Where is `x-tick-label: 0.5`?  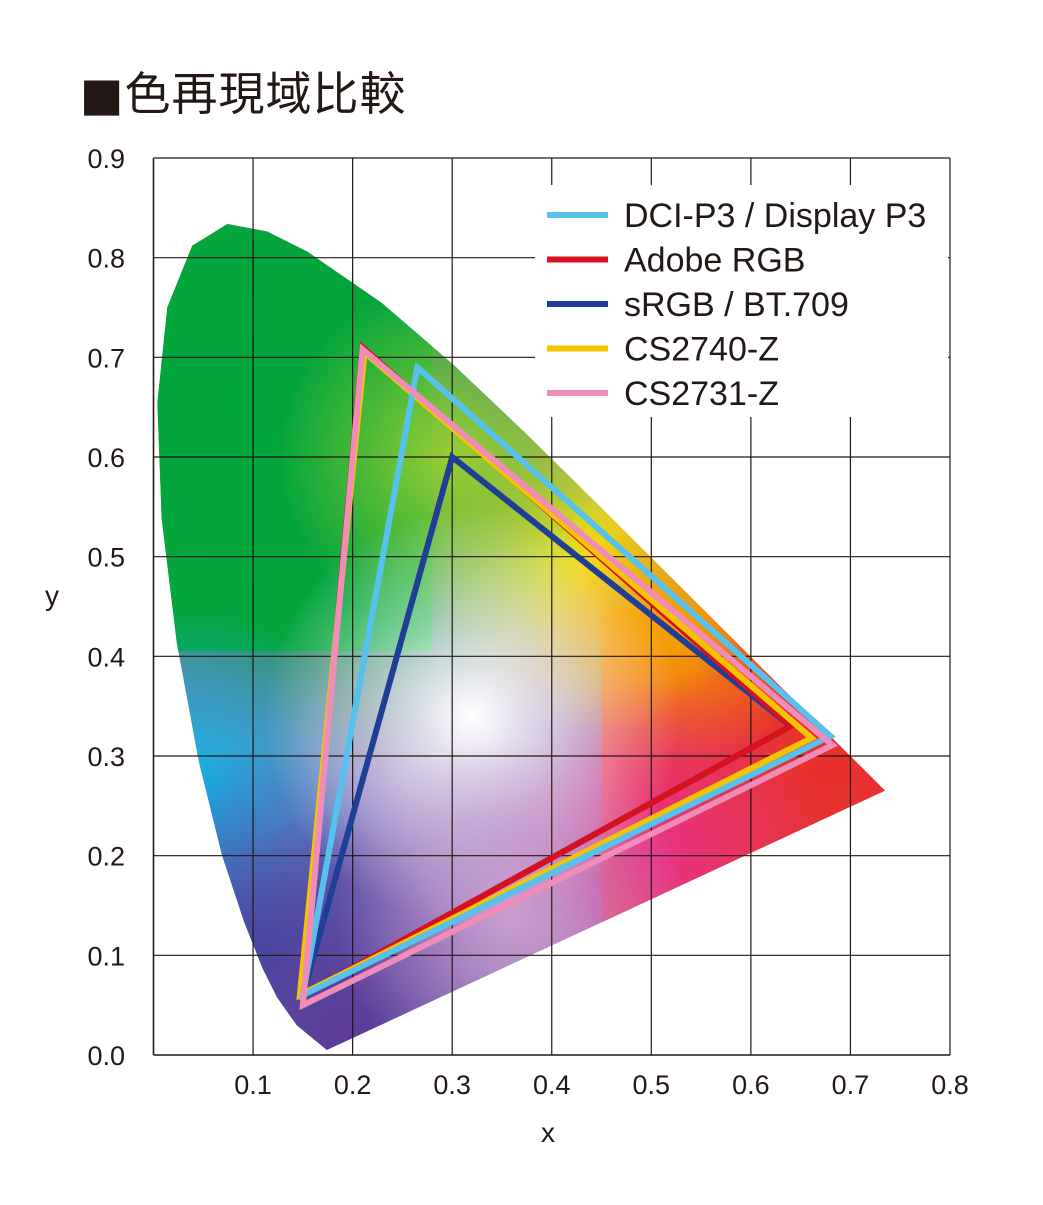 x-tick-label: 0.5 is located at coordinates (652, 1085).